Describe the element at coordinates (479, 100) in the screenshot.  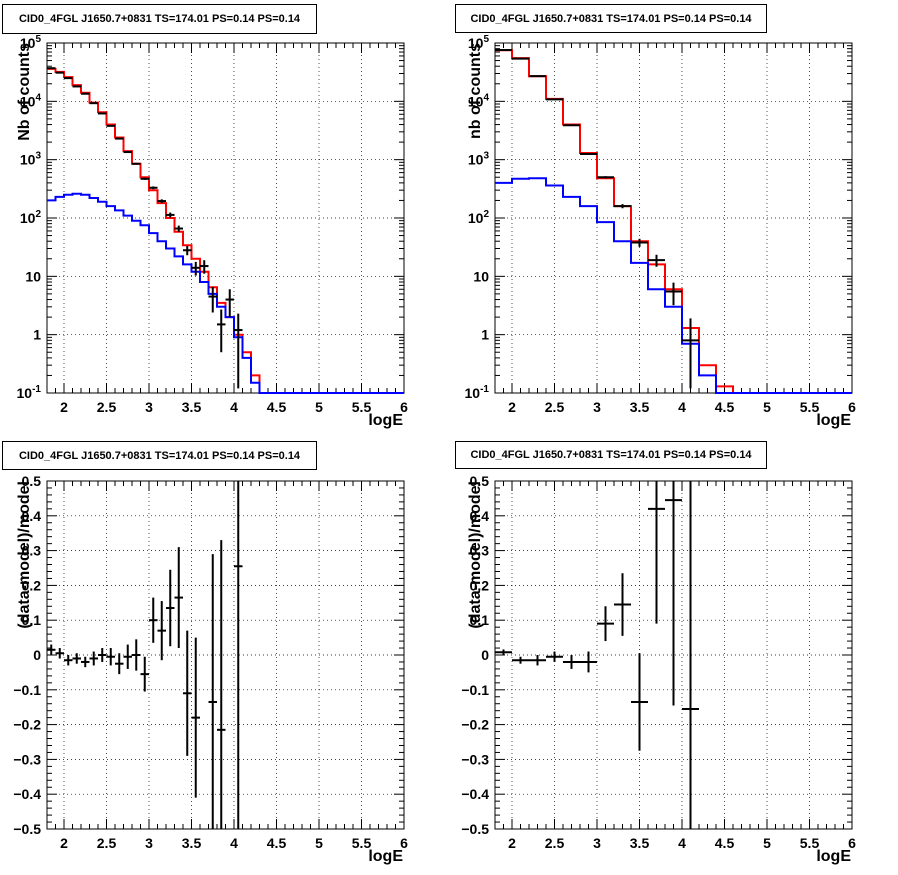
I see `y-tick-label: 10⁴` at that location.